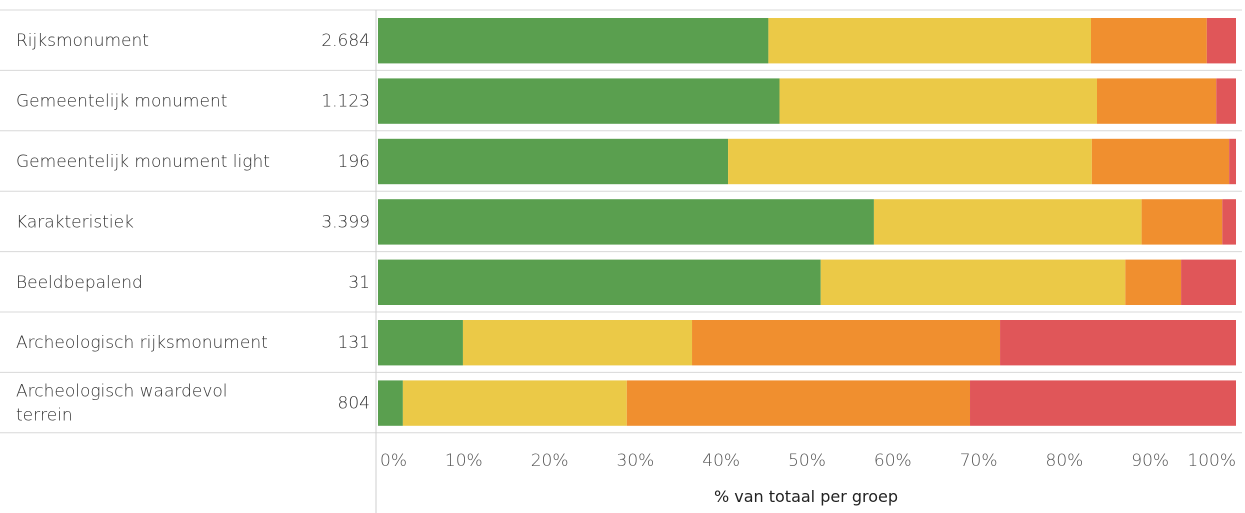 The width and height of the screenshot is (1245, 513). What do you see at coordinates (721, 461) in the screenshot?
I see `x-tick-label: 40%` at bounding box center [721, 461].